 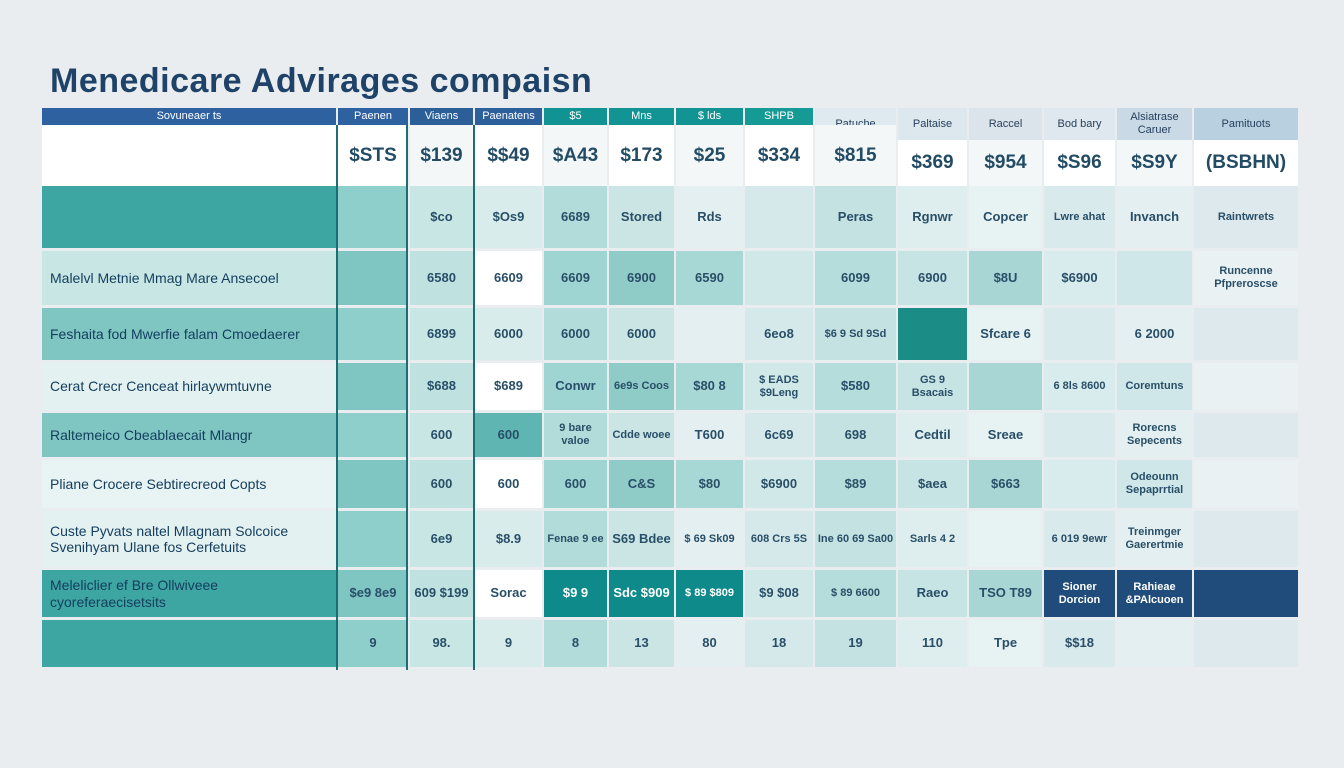 What do you see at coordinates (189, 217) in the screenshot?
I see `row-label` at bounding box center [189, 217].